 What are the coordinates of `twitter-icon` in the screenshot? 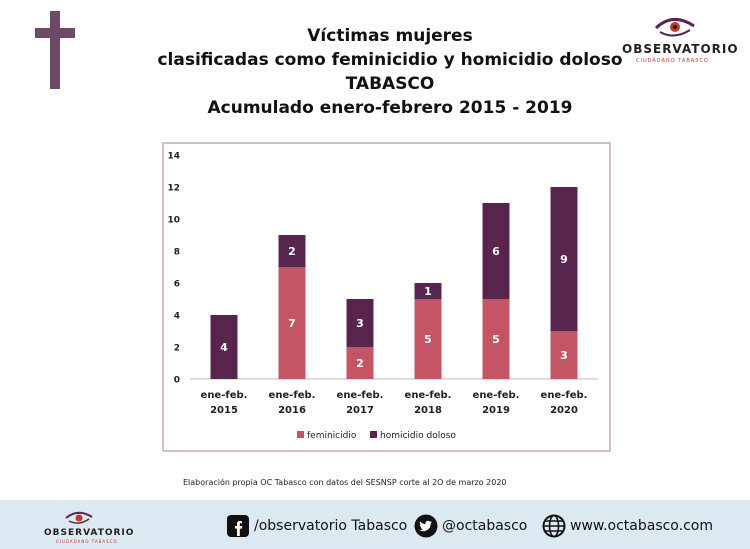 It's located at (426, 526).